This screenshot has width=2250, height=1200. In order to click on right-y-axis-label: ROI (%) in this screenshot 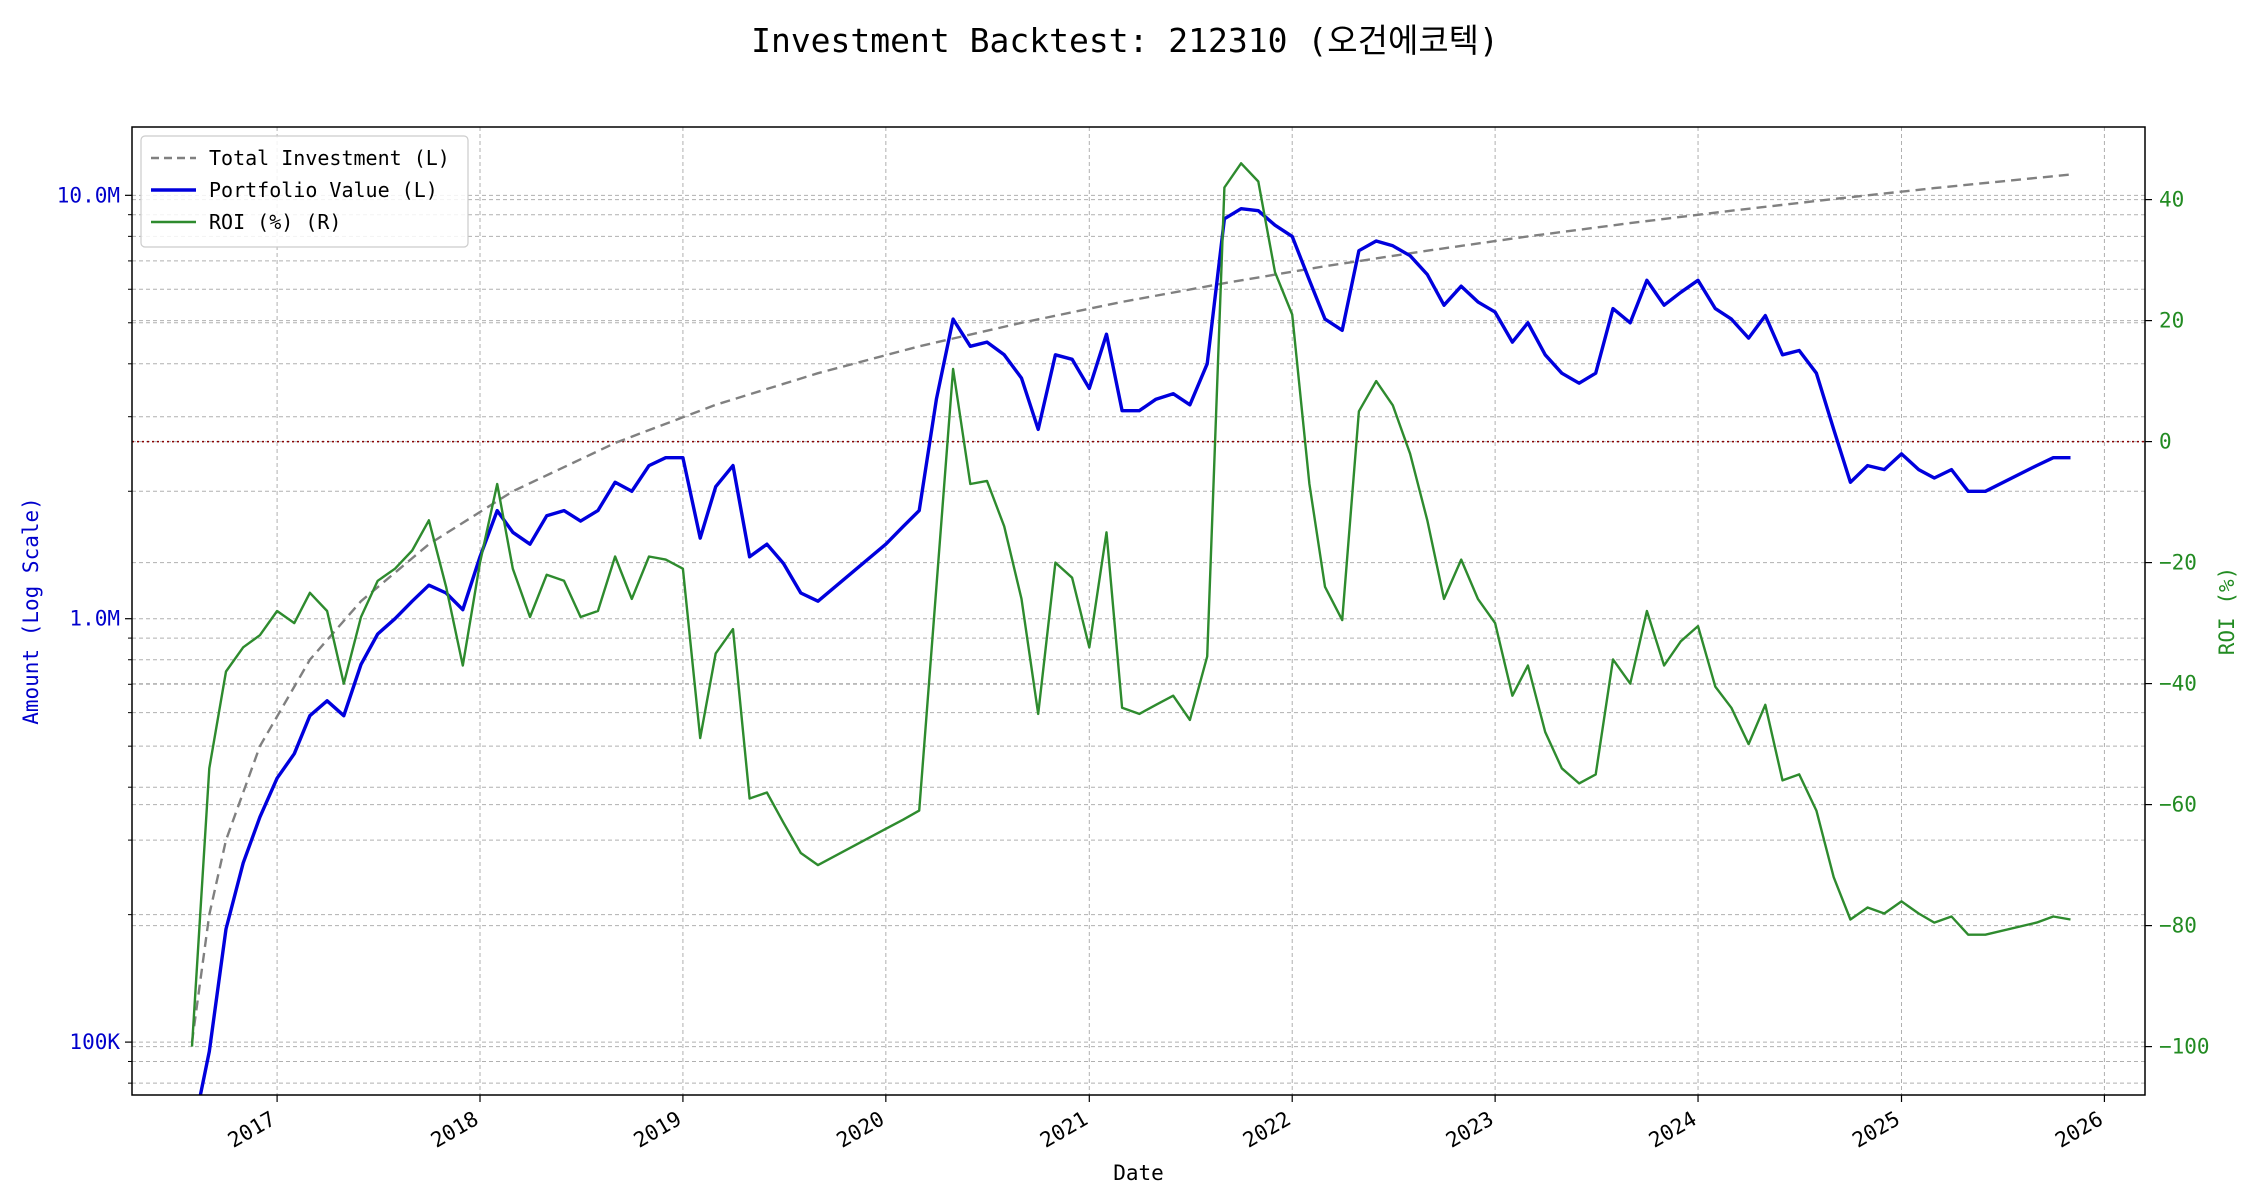, I will do `click(2227, 611)`.